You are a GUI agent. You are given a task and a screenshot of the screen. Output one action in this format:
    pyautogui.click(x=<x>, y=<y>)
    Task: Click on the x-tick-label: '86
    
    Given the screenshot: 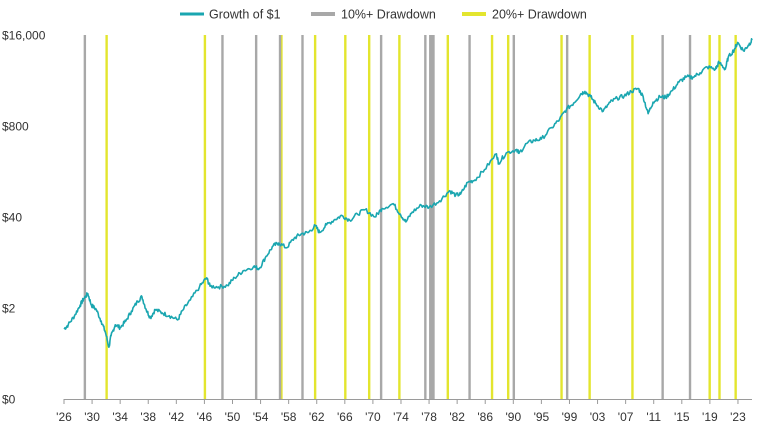 What is the action you would take?
    pyautogui.click(x=485, y=417)
    